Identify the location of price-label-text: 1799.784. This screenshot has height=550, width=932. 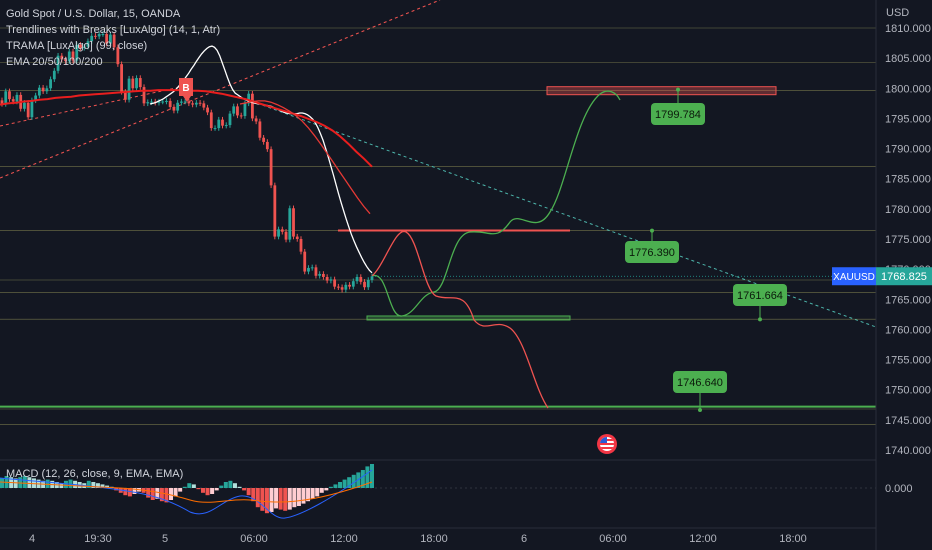
(678, 115).